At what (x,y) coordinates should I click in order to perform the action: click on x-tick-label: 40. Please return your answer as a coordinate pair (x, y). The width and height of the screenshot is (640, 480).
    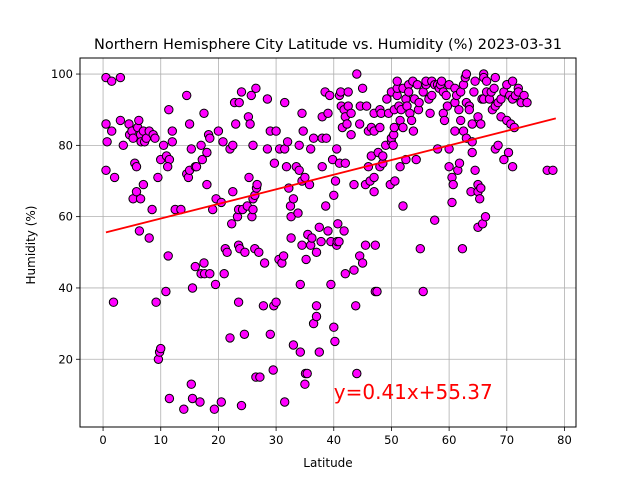
    Looking at the image, I should click on (333, 440).